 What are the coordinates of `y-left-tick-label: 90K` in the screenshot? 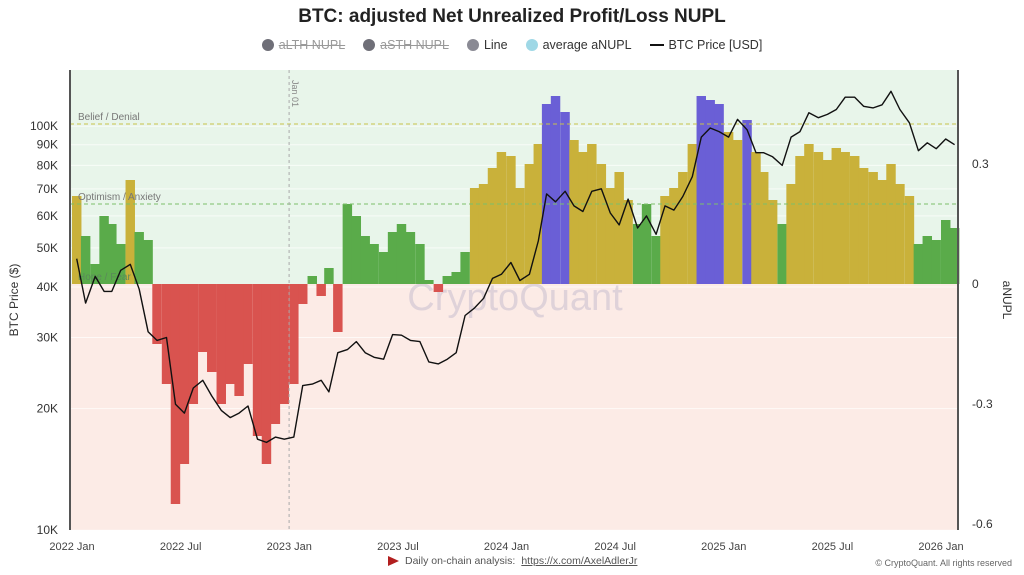 It's located at (47, 145).